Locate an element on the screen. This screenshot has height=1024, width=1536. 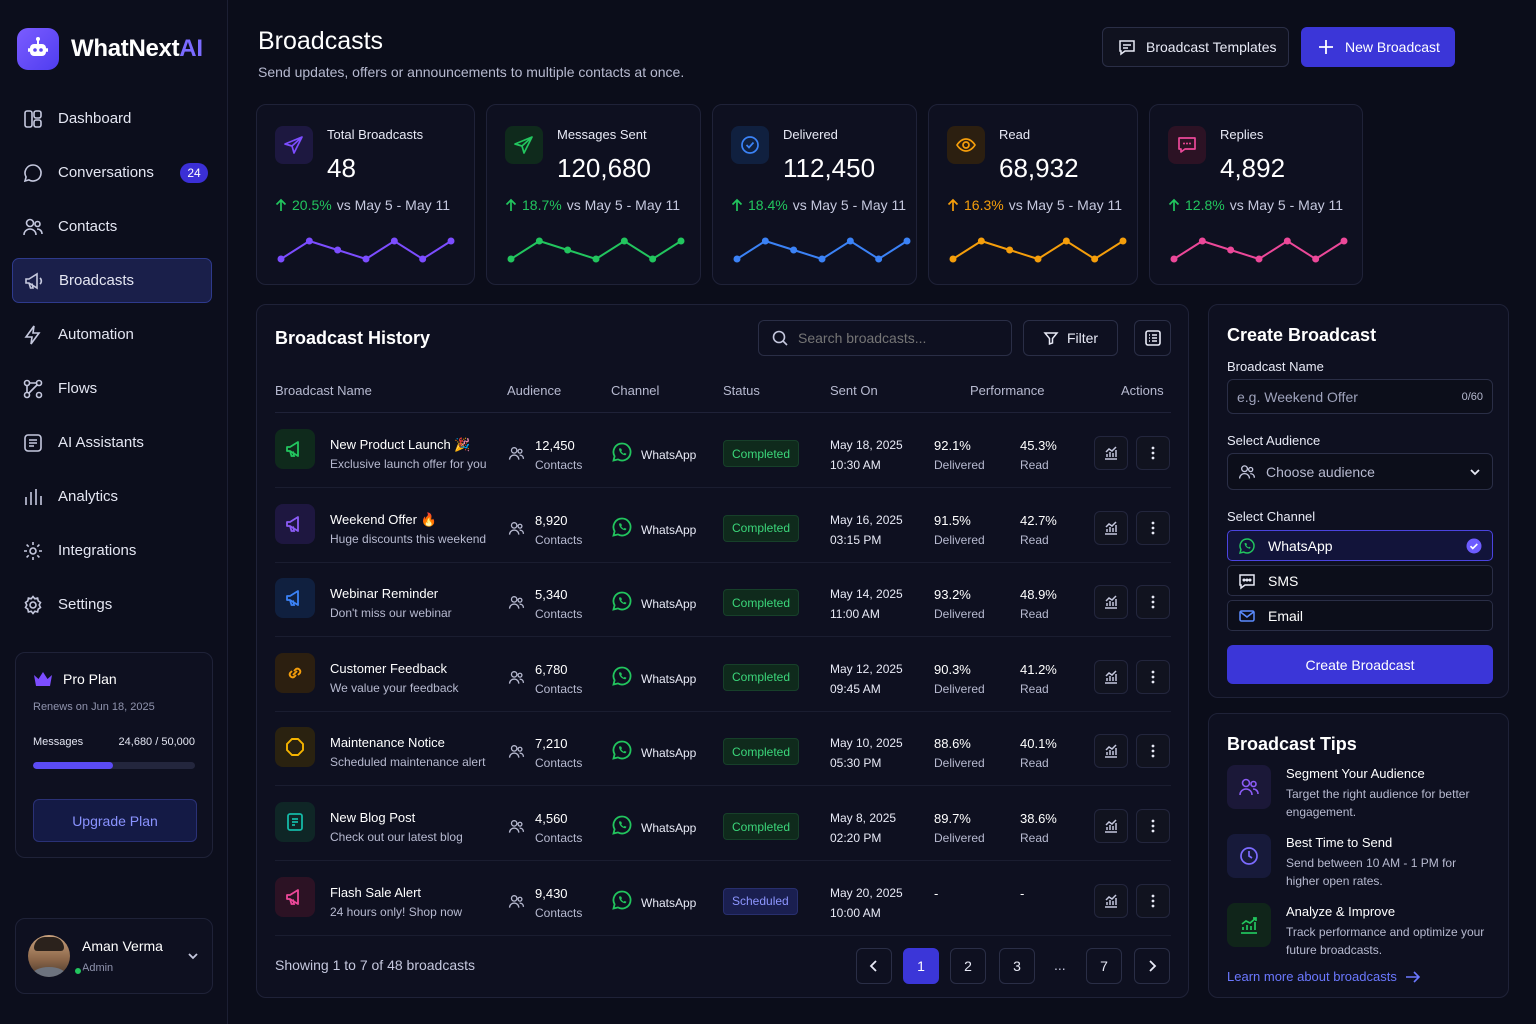
channel-option-sms: SMS is located at coordinates (1360, 580).